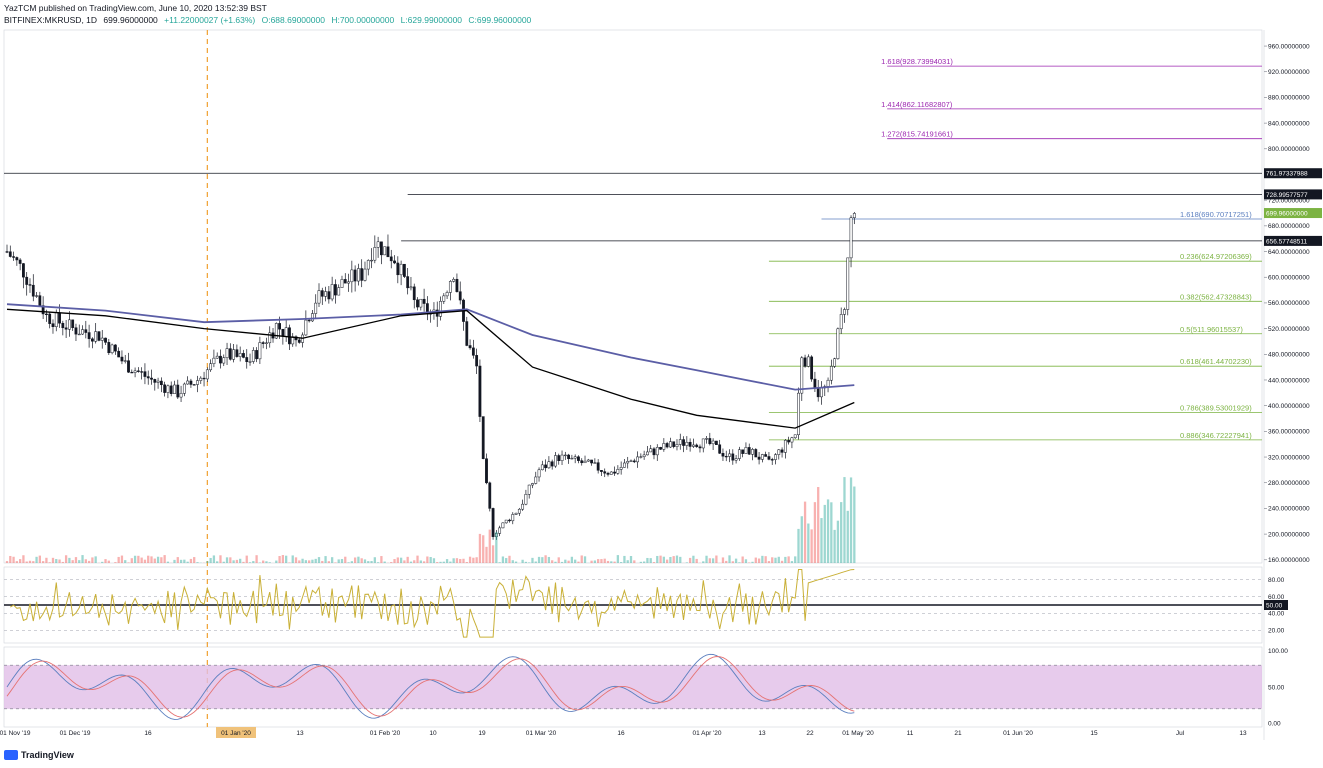 This screenshot has width=1323, height=768. Describe the element at coordinates (1289, 483) in the screenshot. I see `price-tick-label: 280.00000000` at that location.